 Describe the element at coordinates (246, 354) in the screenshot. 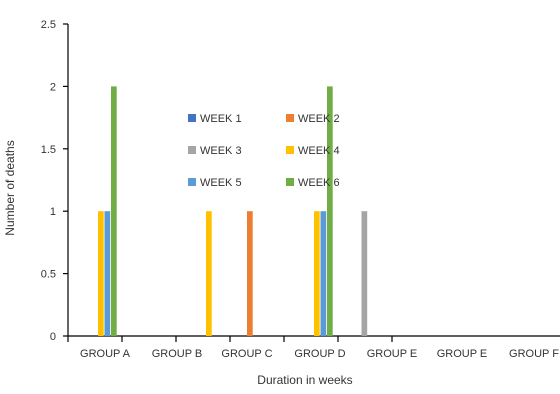

I see `x-tick-label: GROUP C` at that location.